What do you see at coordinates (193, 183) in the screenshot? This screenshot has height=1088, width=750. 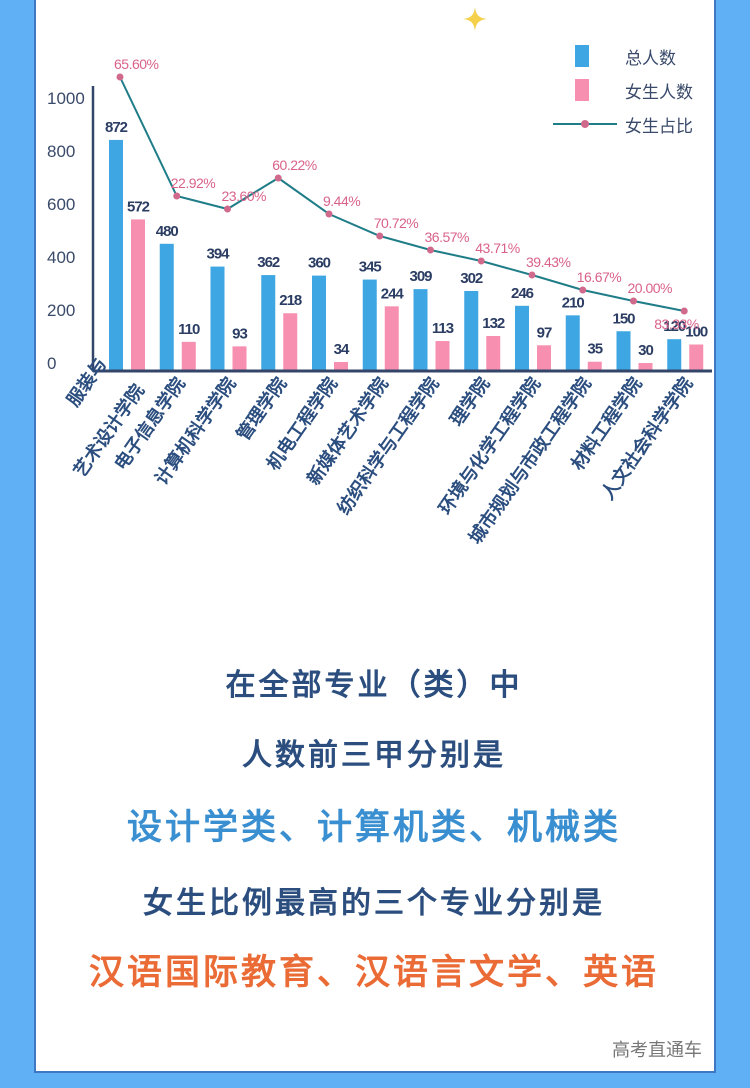 I see `ratio-label: 22.92%` at bounding box center [193, 183].